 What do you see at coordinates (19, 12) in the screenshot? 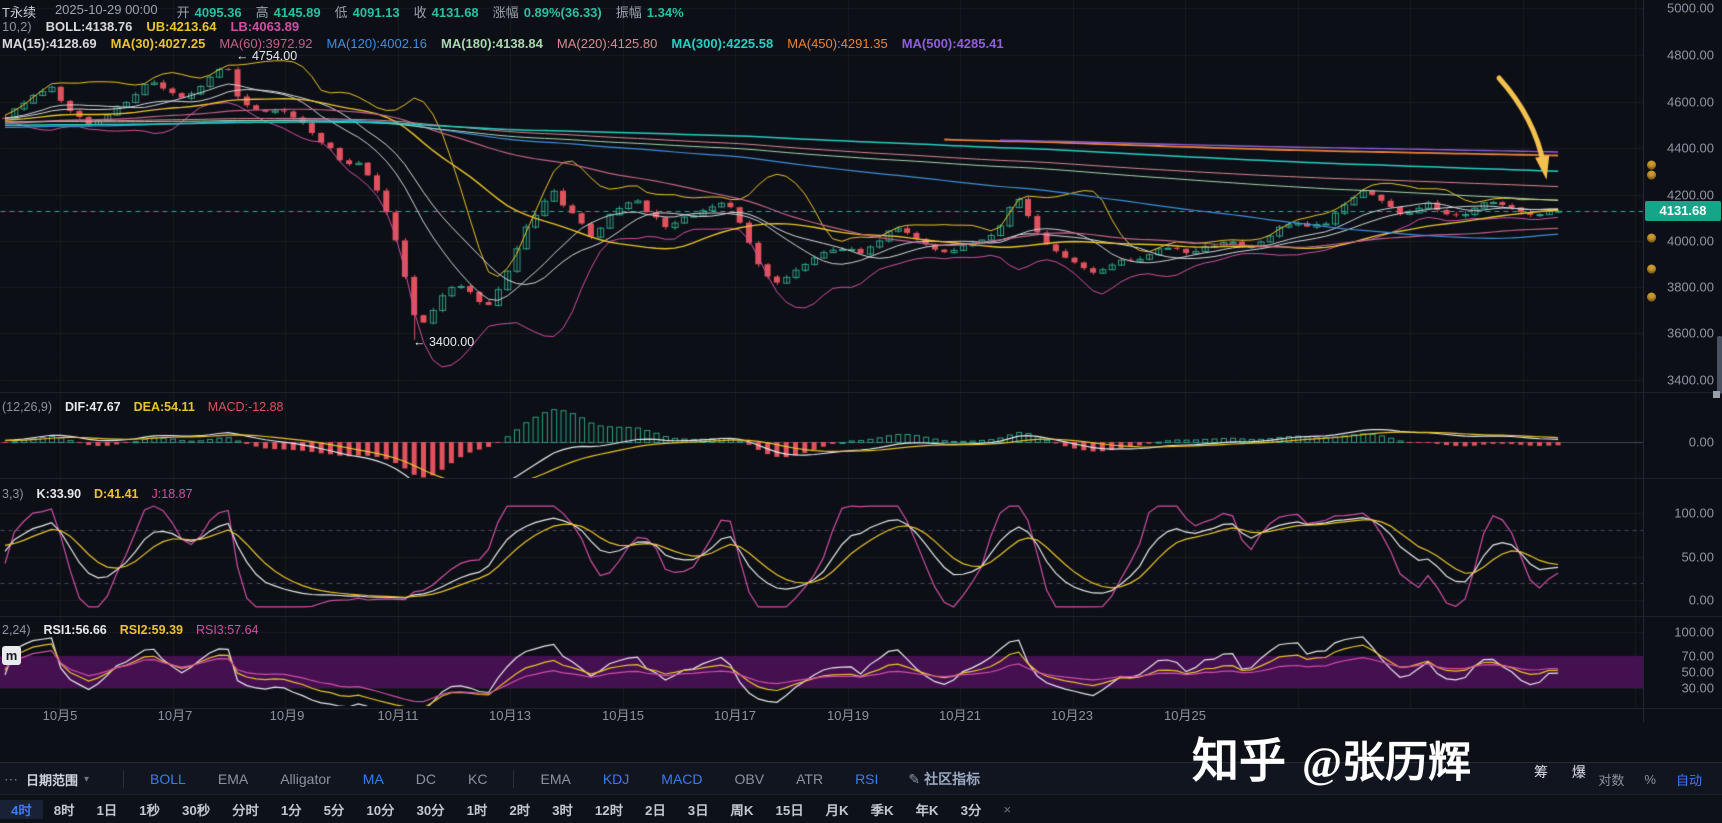
I see `ohlc-segment: T永续` at bounding box center [19, 12].